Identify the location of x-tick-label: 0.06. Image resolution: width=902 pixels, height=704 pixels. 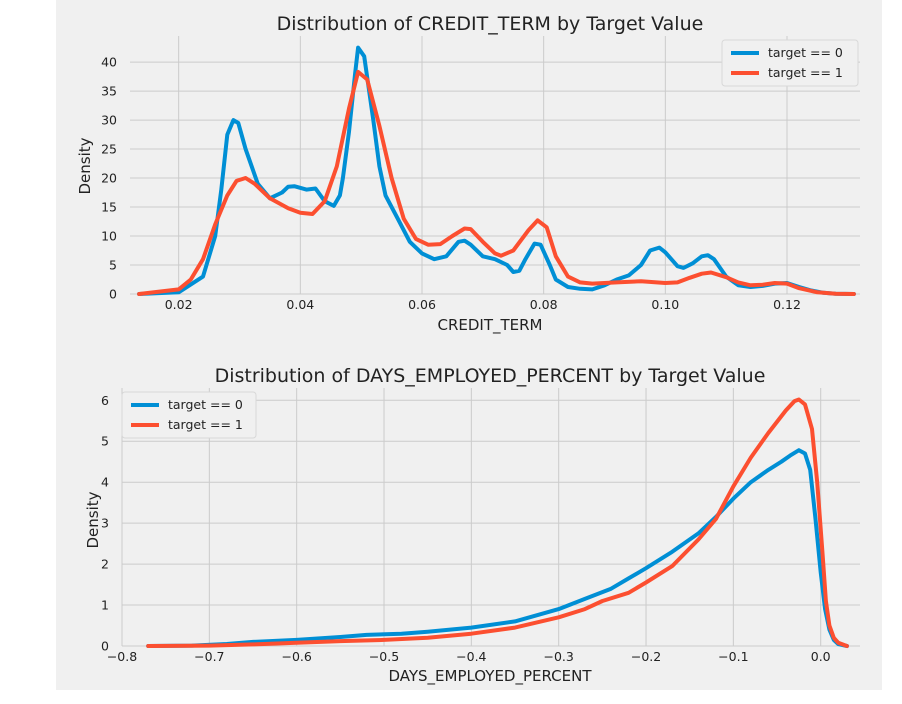
(422, 304).